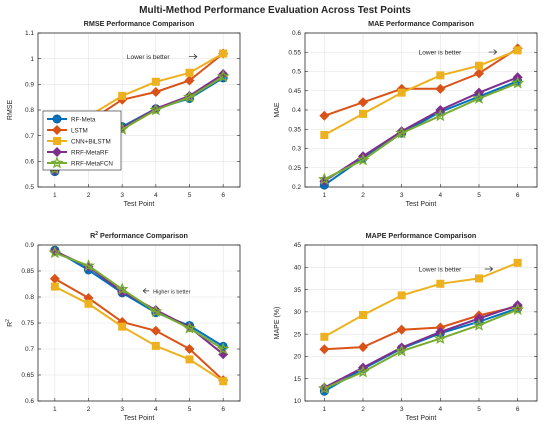  What do you see at coordinates (296, 149) in the screenshot?
I see `y-tick-label: 0.3` at bounding box center [296, 149].